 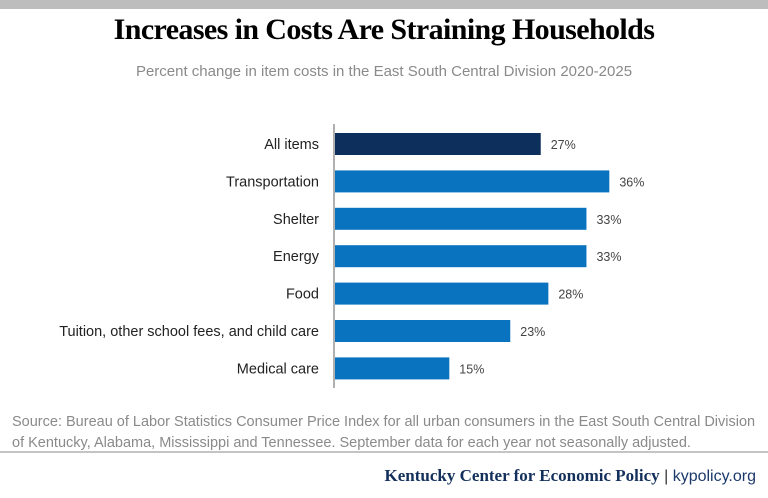 I want to click on category-label: Shelter, so click(x=296, y=220).